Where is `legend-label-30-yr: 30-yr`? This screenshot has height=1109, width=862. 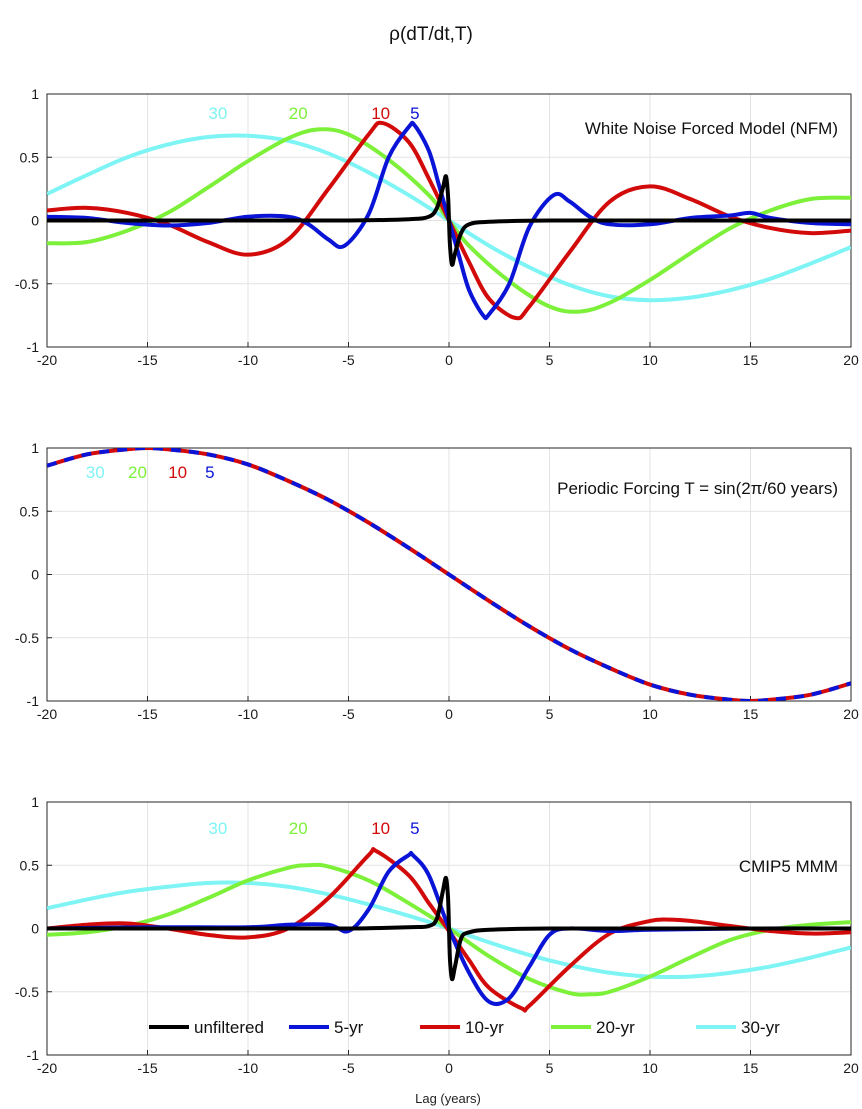
legend-label-30-yr: 30-yr is located at coordinates (760, 1027).